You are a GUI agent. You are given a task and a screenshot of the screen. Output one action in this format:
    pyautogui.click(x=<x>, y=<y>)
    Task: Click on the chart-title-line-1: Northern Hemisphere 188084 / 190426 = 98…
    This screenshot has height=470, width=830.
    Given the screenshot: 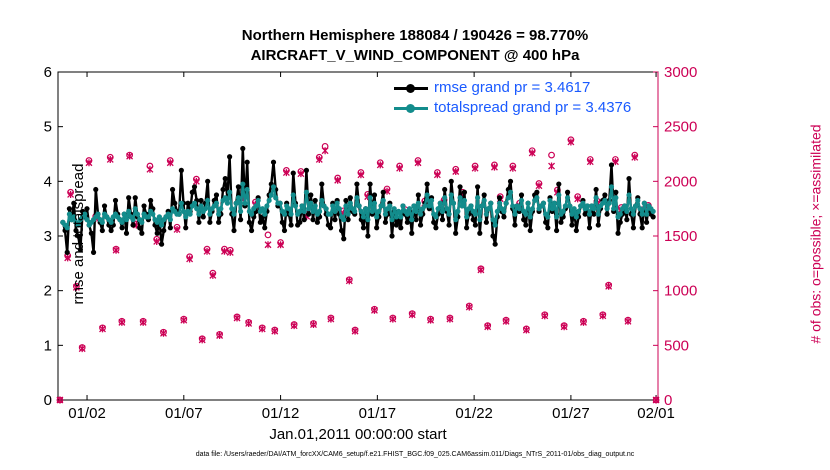 What is the action you would take?
    pyautogui.click(x=415, y=35)
    